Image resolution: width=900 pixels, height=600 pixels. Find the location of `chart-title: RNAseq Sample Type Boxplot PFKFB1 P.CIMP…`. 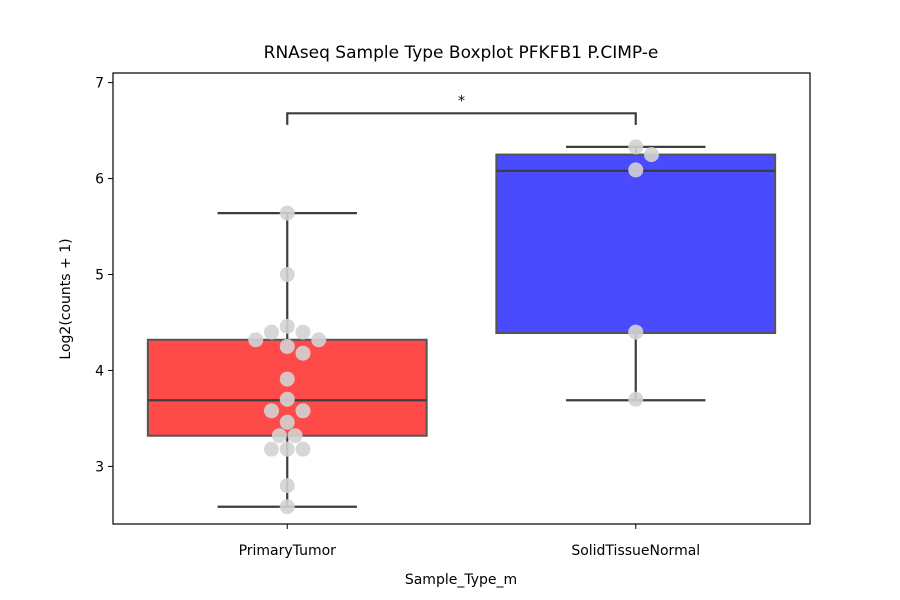

chart-title: RNAseq Sample Type Boxplot PFKFB1 P.CIMP… is located at coordinates (461, 53).